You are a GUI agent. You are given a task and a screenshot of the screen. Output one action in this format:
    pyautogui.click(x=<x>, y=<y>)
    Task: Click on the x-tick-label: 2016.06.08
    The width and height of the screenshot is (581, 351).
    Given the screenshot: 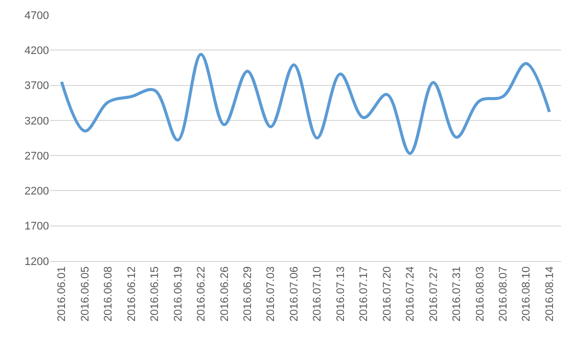 What is the action you would take?
    pyautogui.click(x=108, y=294)
    